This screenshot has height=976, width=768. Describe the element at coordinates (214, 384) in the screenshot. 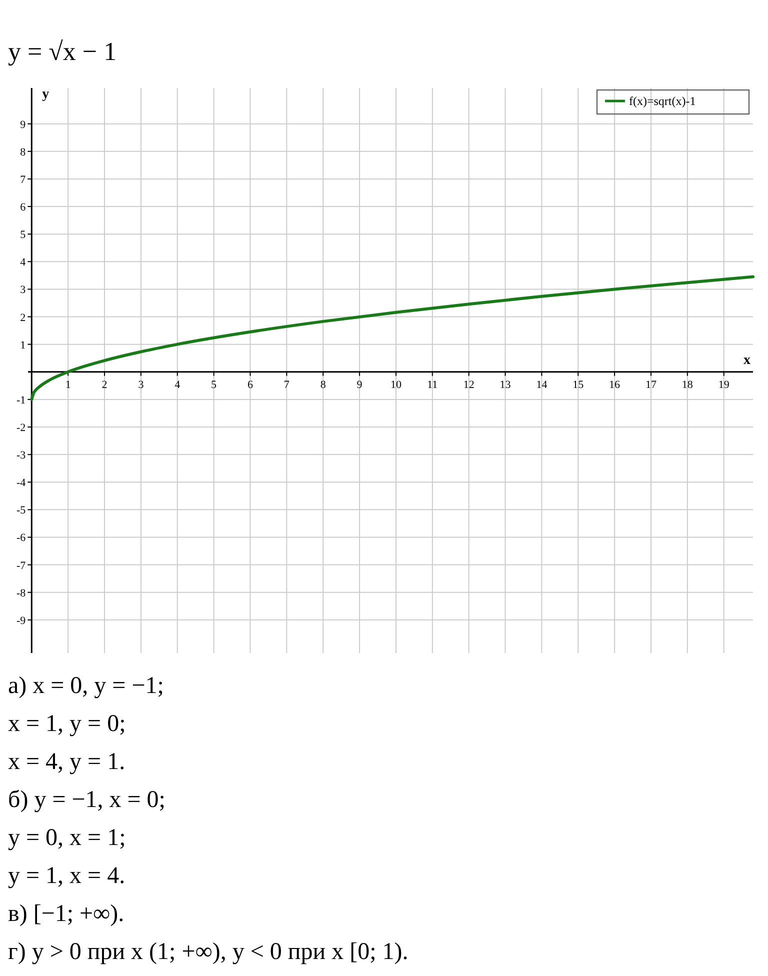

I see `x-tick-label: 5` at that location.